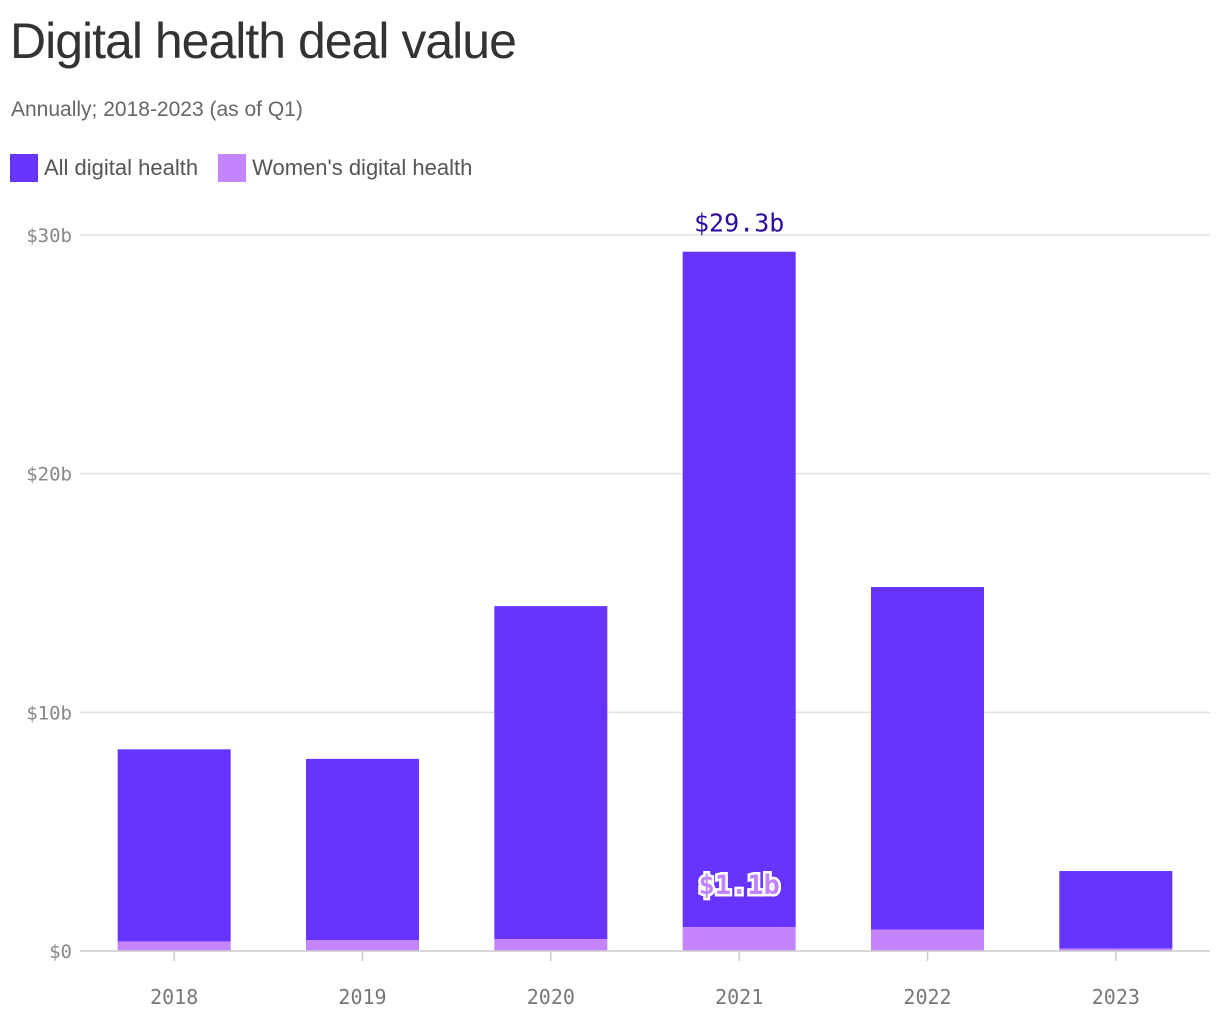  Describe the element at coordinates (174, 997) in the screenshot. I see `x-tick-label: 2018` at that location.